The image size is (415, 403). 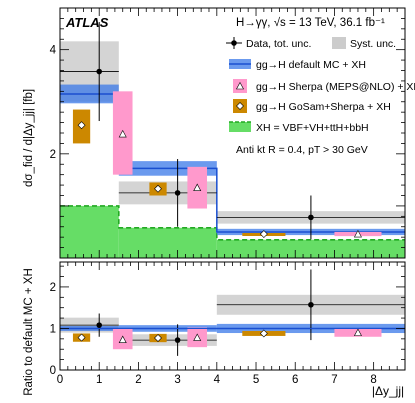 What do you see at coordinates (240, 106) in the screenshot?
I see `legend-gosam-marker` at bounding box center [240, 106].